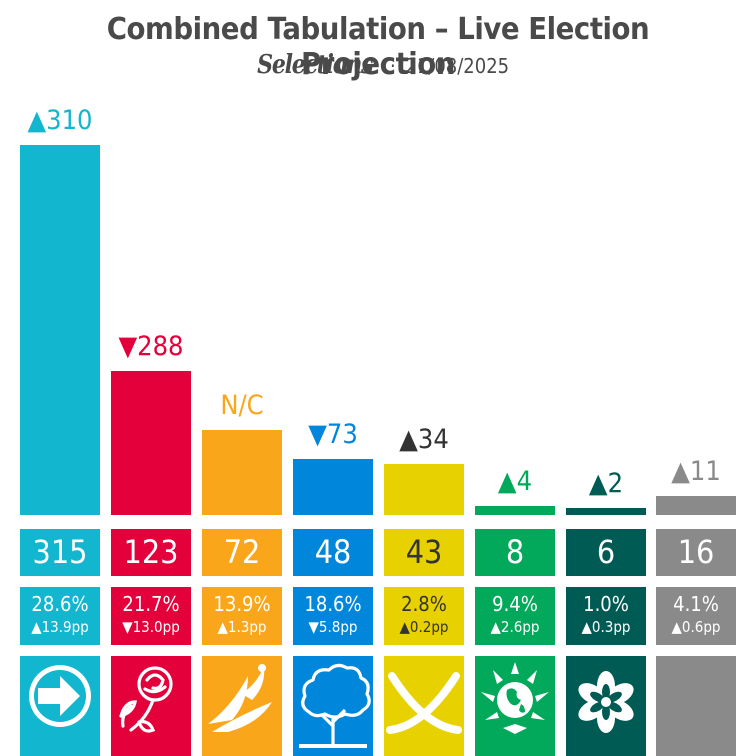 This screenshot has width=756, height=756. Describe the element at coordinates (515, 552) in the screenshot. I see `seat-count: 8` at that location.